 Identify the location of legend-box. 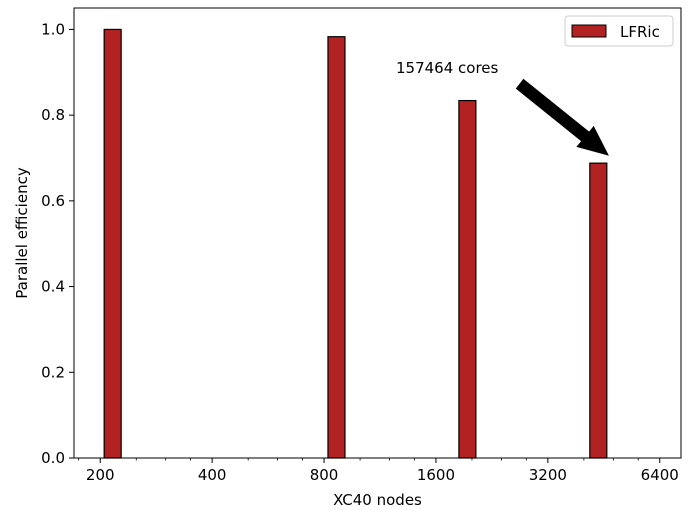
(619, 31).